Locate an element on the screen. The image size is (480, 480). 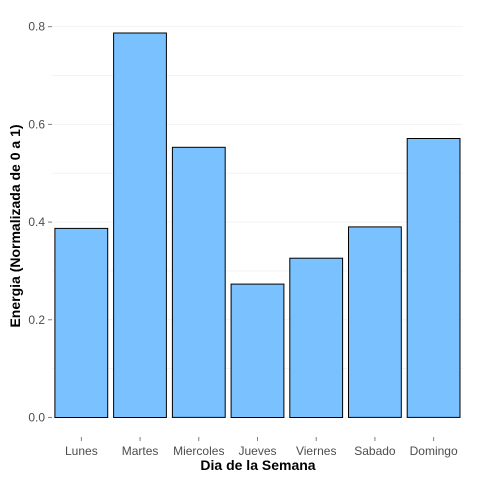
y-axis: 0.0 0.2 0.4 0.6 0.8 is located at coordinates (40, 222).